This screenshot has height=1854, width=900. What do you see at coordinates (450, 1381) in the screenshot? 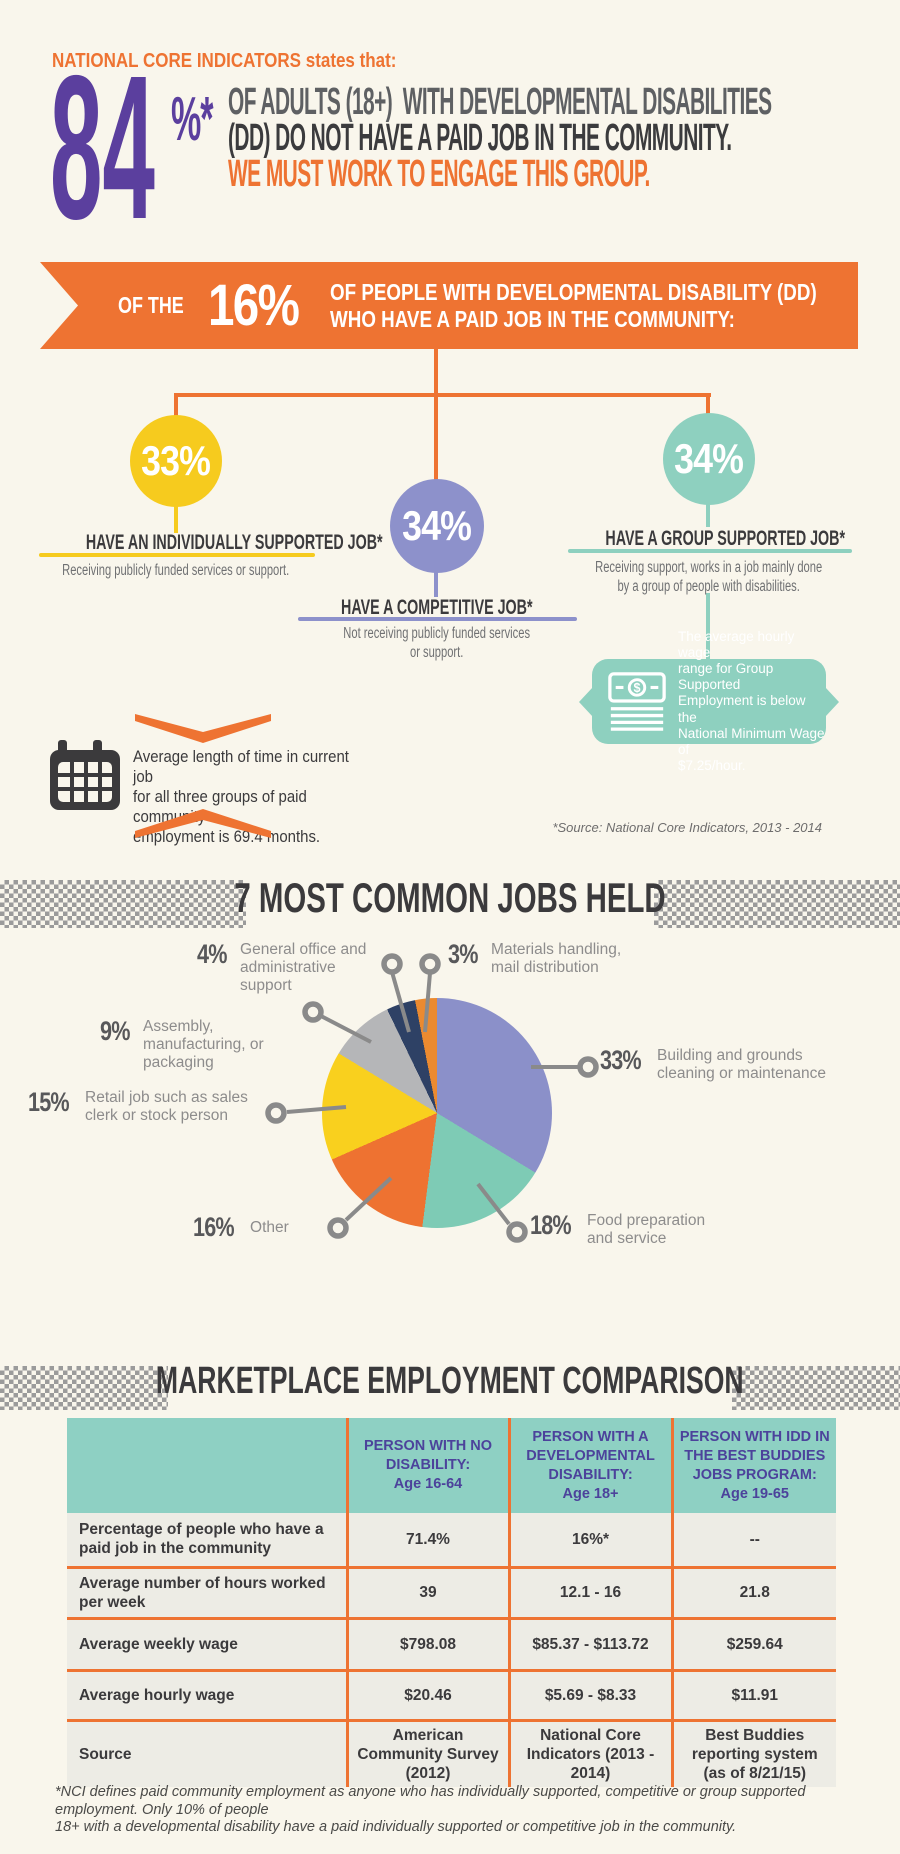
I see `comparison-section-title: MARKETPLACE EMPLOYMENT COMPARISON` at bounding box center [450, 1381].